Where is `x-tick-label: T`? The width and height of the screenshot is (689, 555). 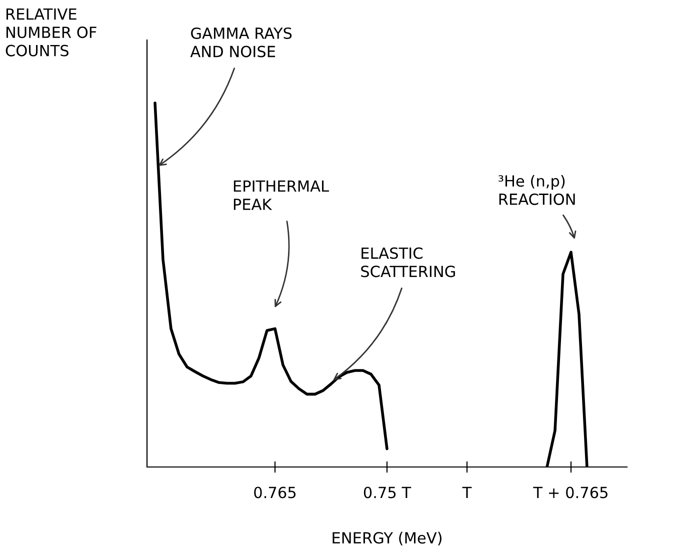 x-tick-label: T is located at coordinates (467, 492).